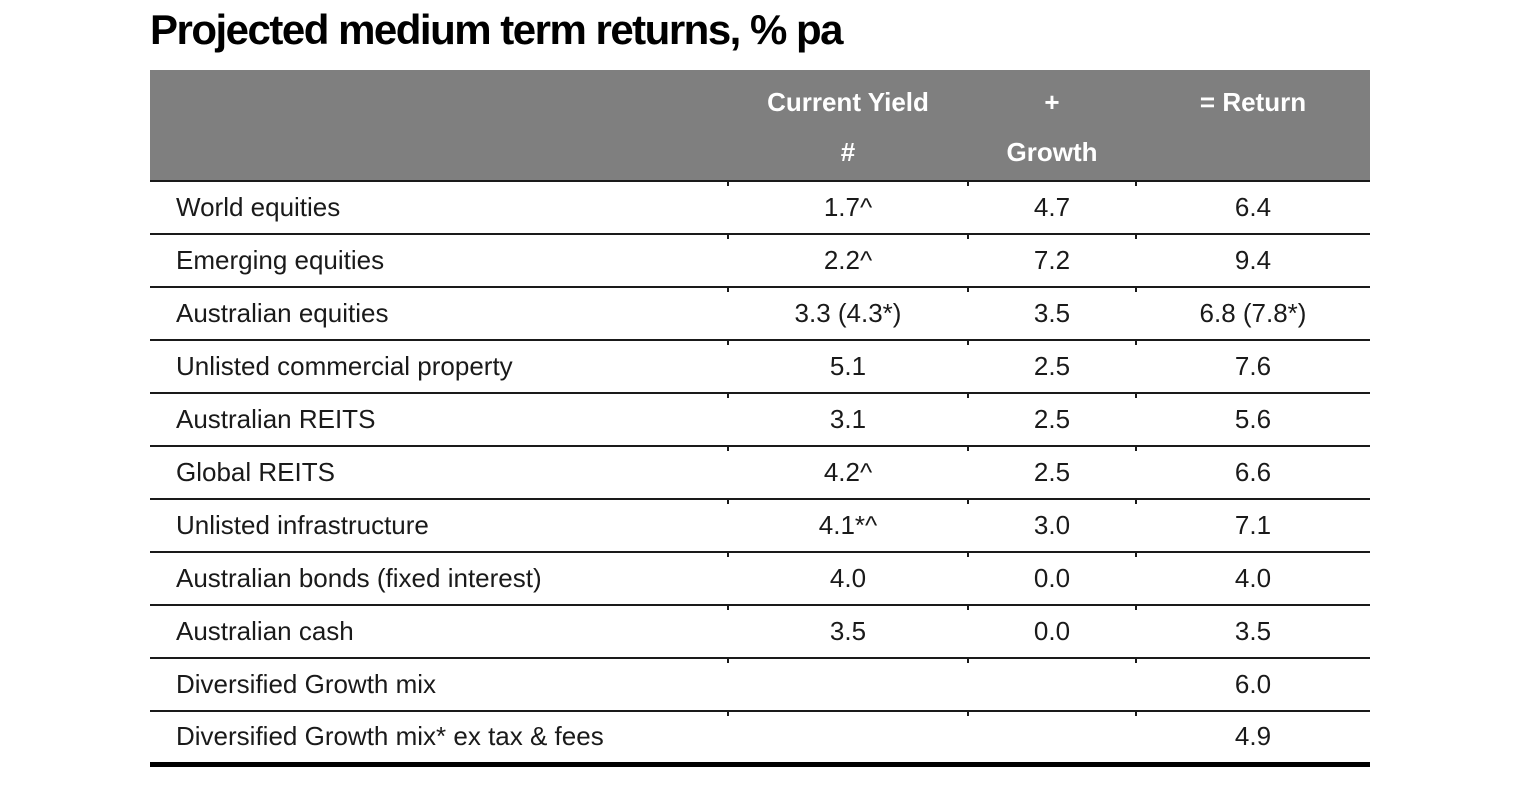 Image resolution: width=1536 pixels, height=802 pixels. I want to click on header-return-line2, so click(1253, 153).